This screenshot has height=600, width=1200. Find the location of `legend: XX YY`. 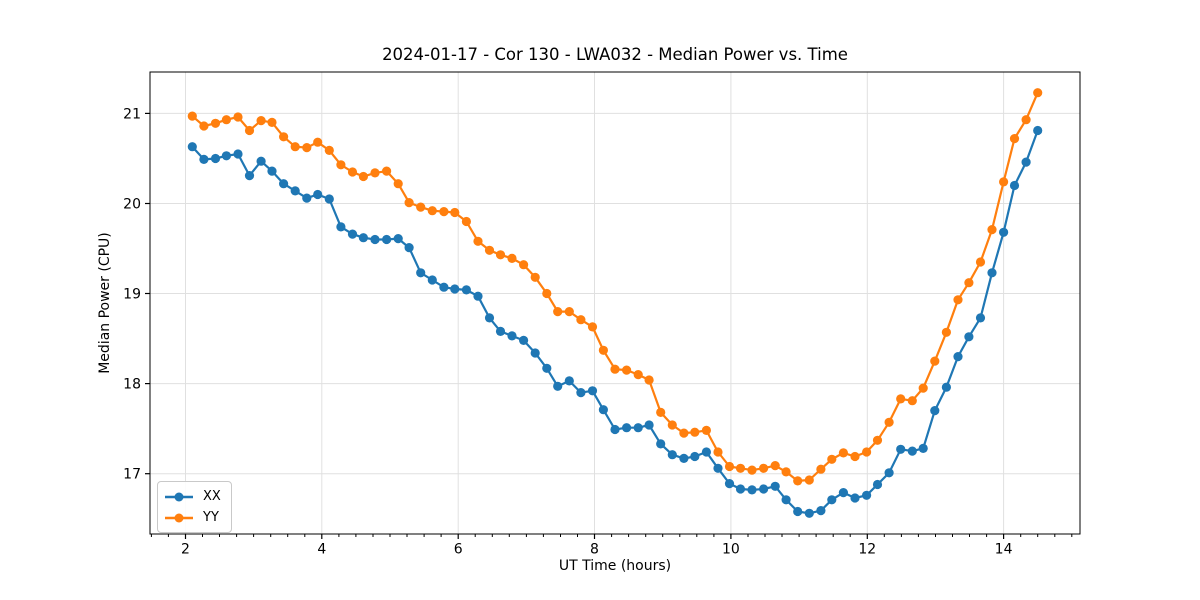

legend: XX YY is located at coordinates (194, 507).